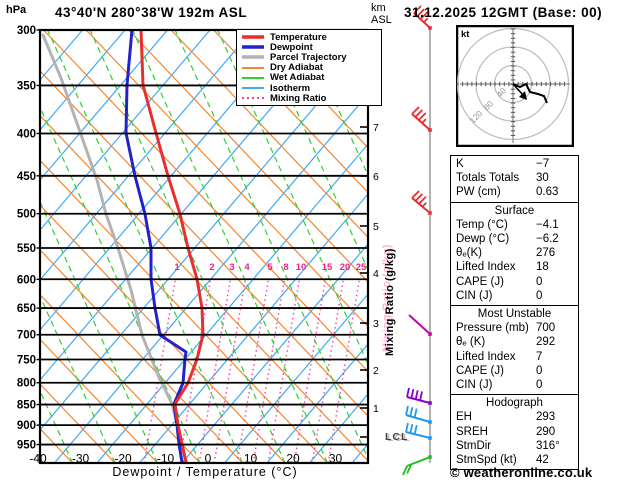 The width and height of the screenshot is (629, 486). I want to click on legend-label: Temperature, so click(298, 37).